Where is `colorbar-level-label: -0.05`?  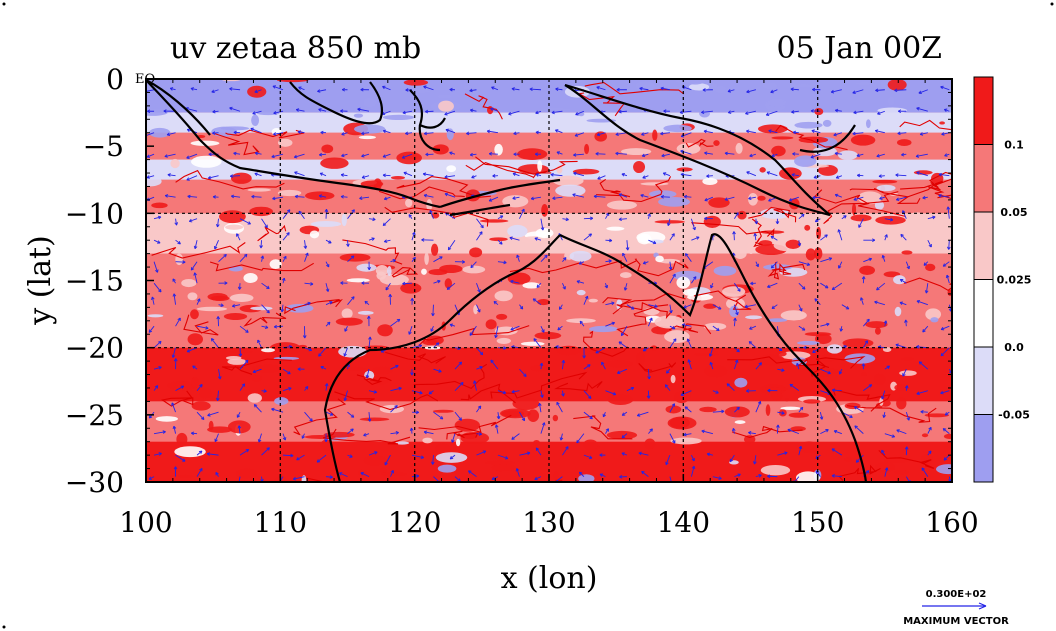
colorbar-level-label: -0.05 is located at coordinates (1014, 415).